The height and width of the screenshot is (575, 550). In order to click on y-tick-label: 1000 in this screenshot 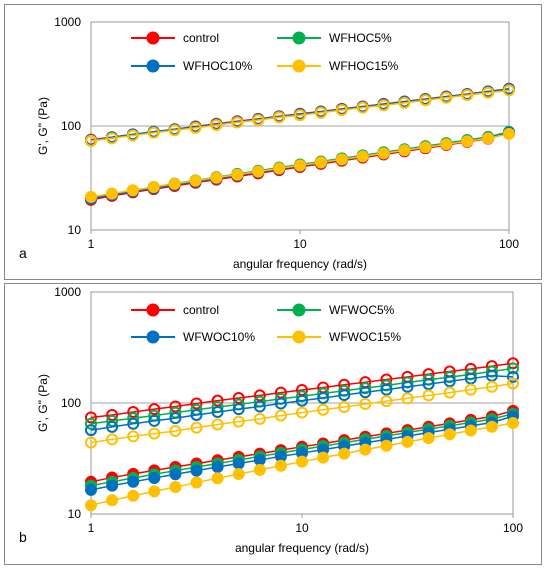, I will do `click(67, 292)`.